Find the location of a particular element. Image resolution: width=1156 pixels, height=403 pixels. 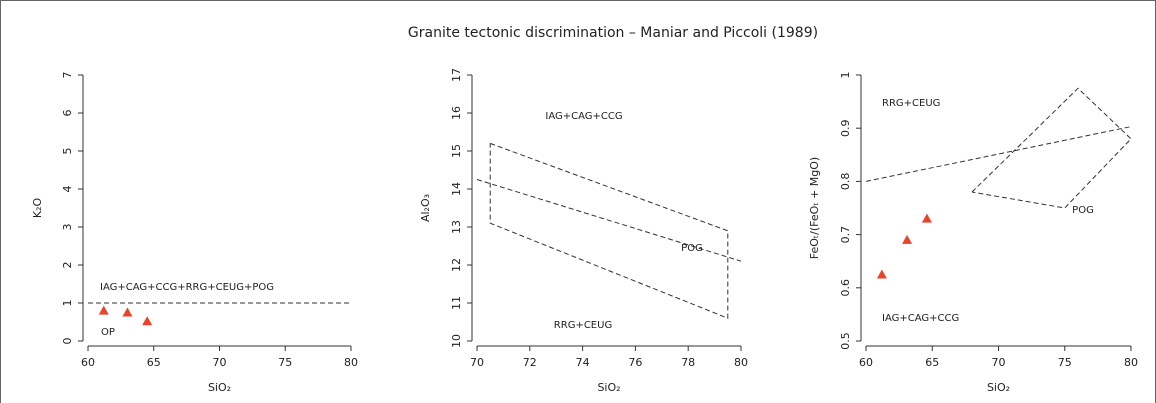

y-axis-label: FeOₜ/(FeOₜ + MgO) is located at coordinates (814, 208).